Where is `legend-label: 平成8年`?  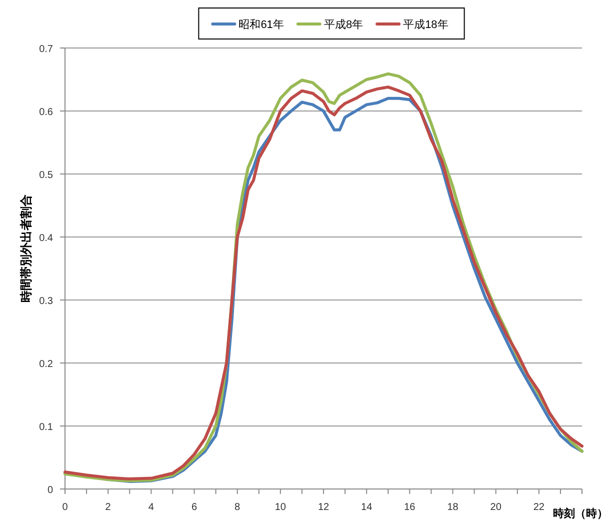
legend-label: 平成8年 is located at coordinates (344, 24).